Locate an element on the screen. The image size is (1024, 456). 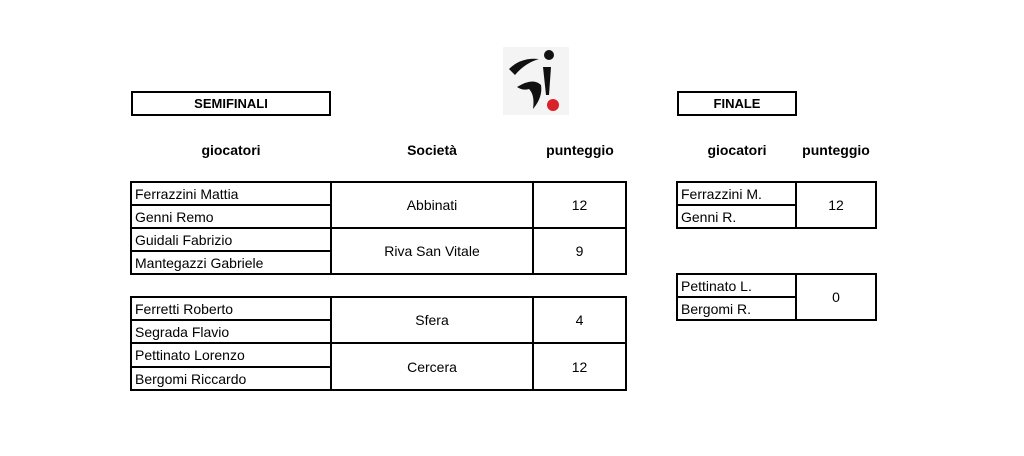
player-cell: Ferretti Roberto is located at coordinates (231, 308).